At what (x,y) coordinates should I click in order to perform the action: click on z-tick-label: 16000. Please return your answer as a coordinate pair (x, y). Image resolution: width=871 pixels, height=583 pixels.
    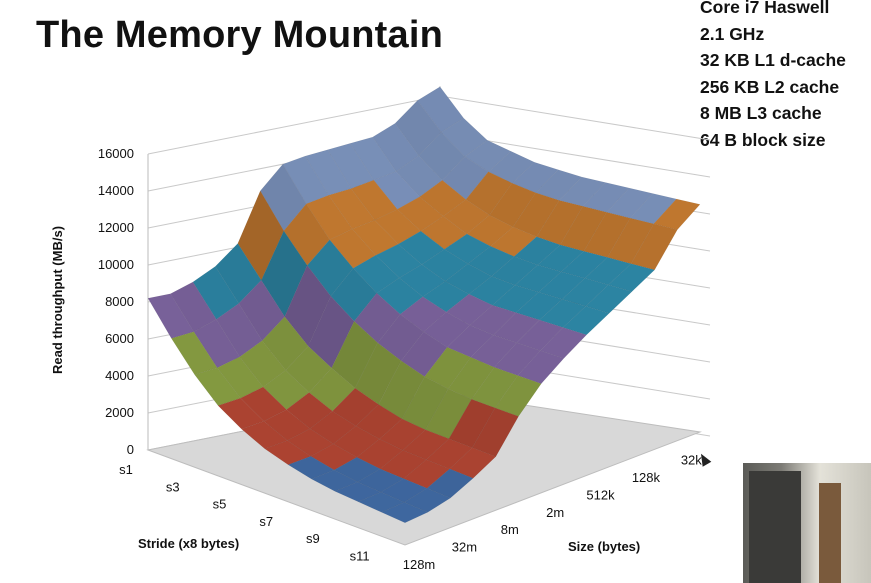
    Looking at the image, I should click on (116, 153).